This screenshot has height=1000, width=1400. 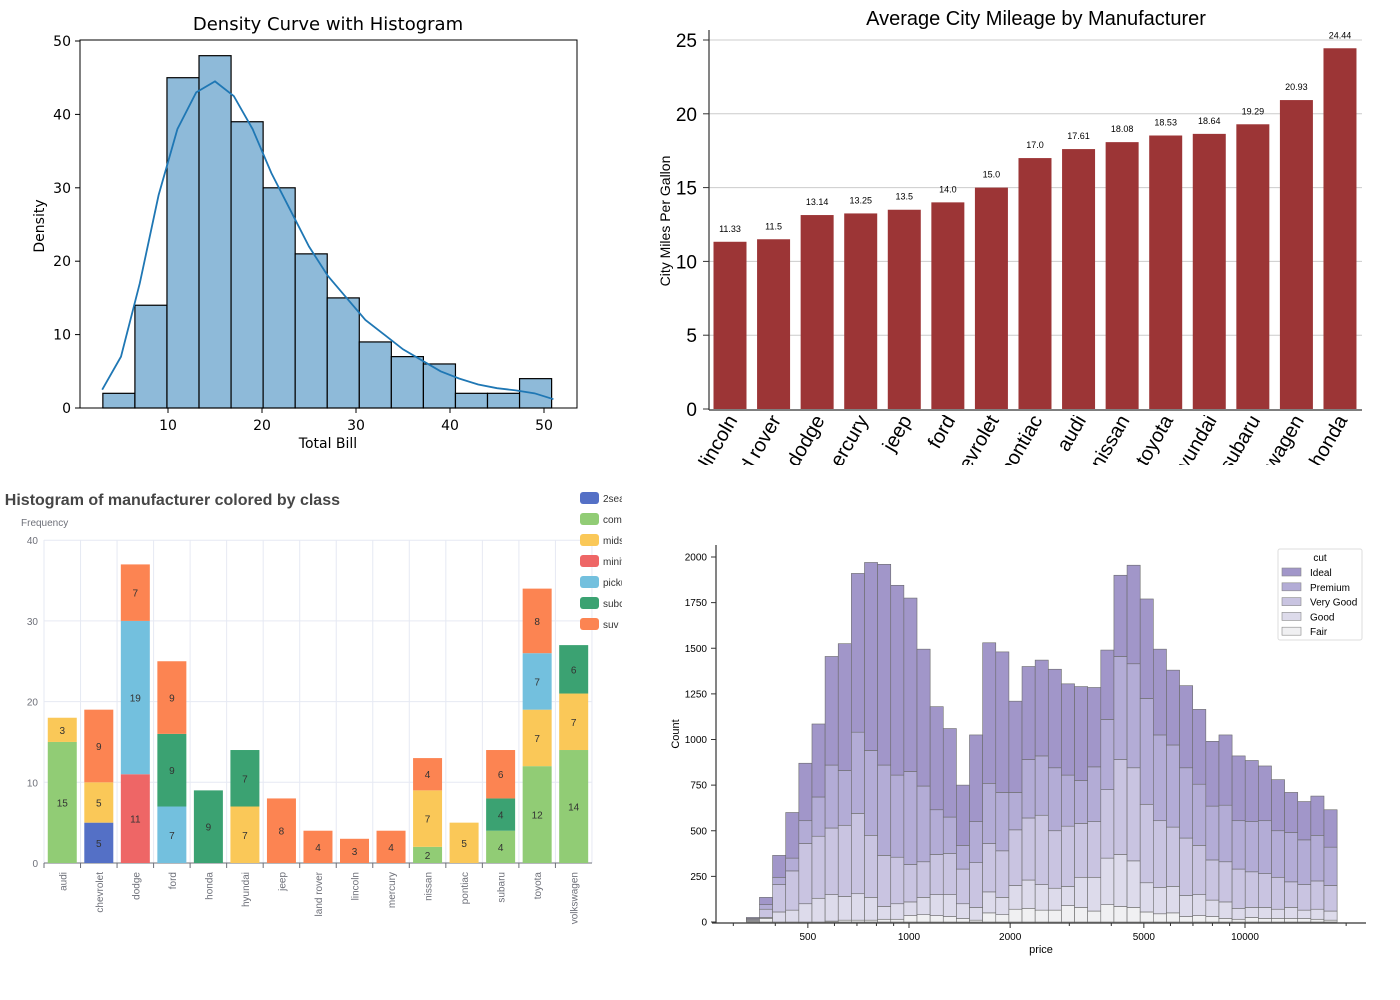 I want to click on legend-label: compact, so click(x=622, y=520).